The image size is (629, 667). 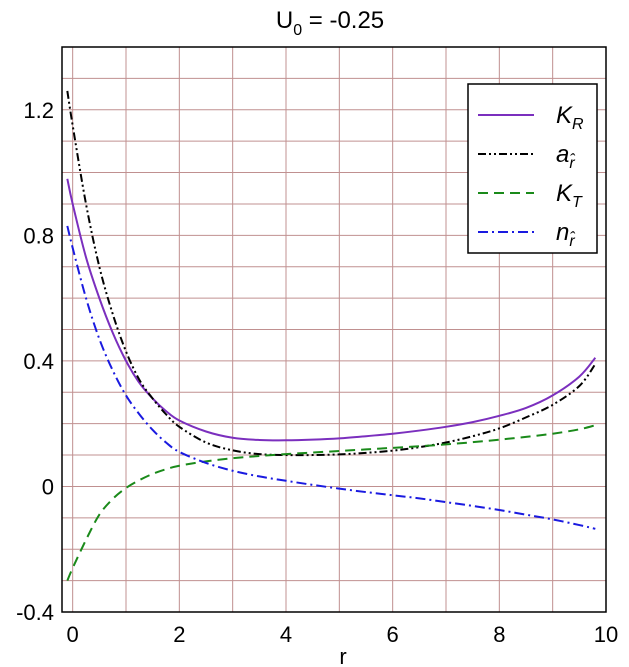 I want to click on legend-label: KR, so click(x=570, y=117).